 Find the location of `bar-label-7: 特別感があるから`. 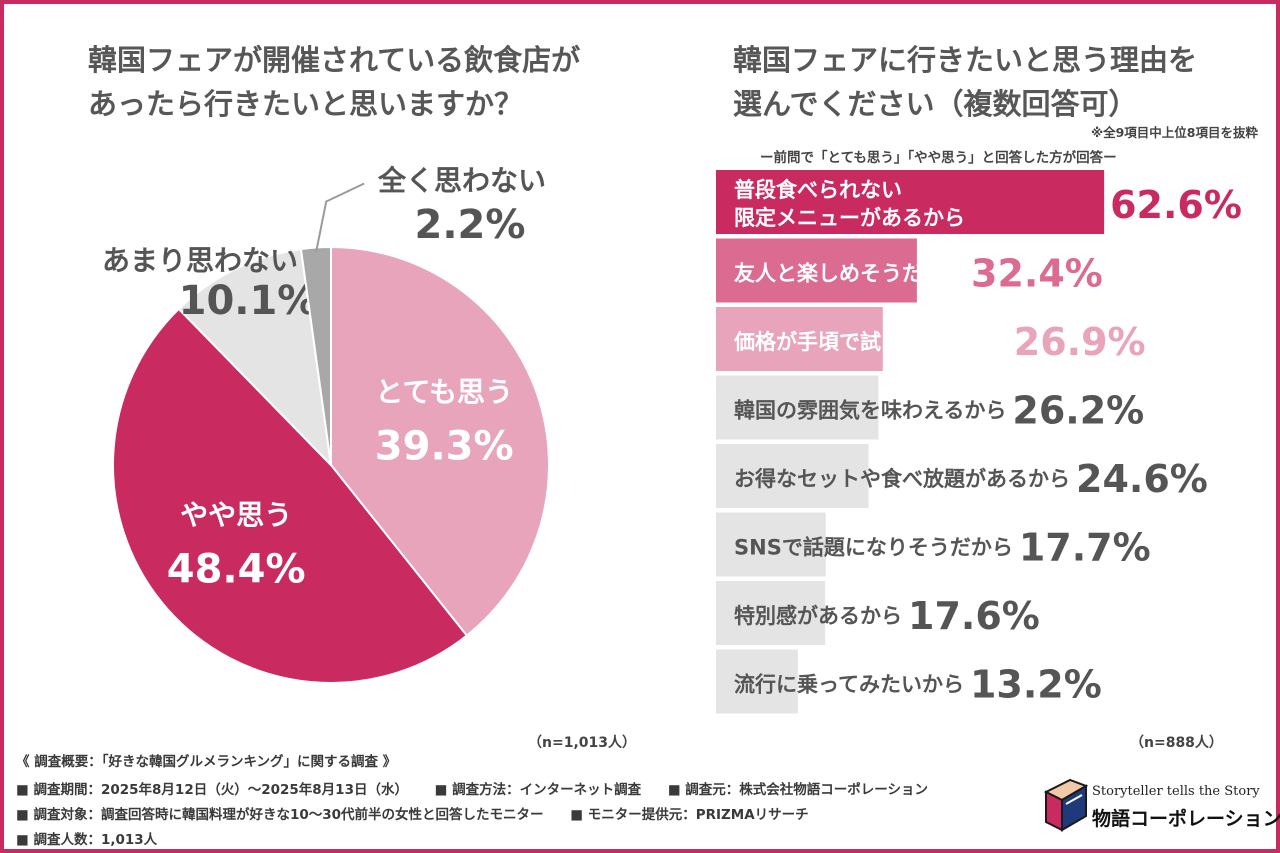

bar-label-7: 特別感があるから is located at coordinates (818, 616).